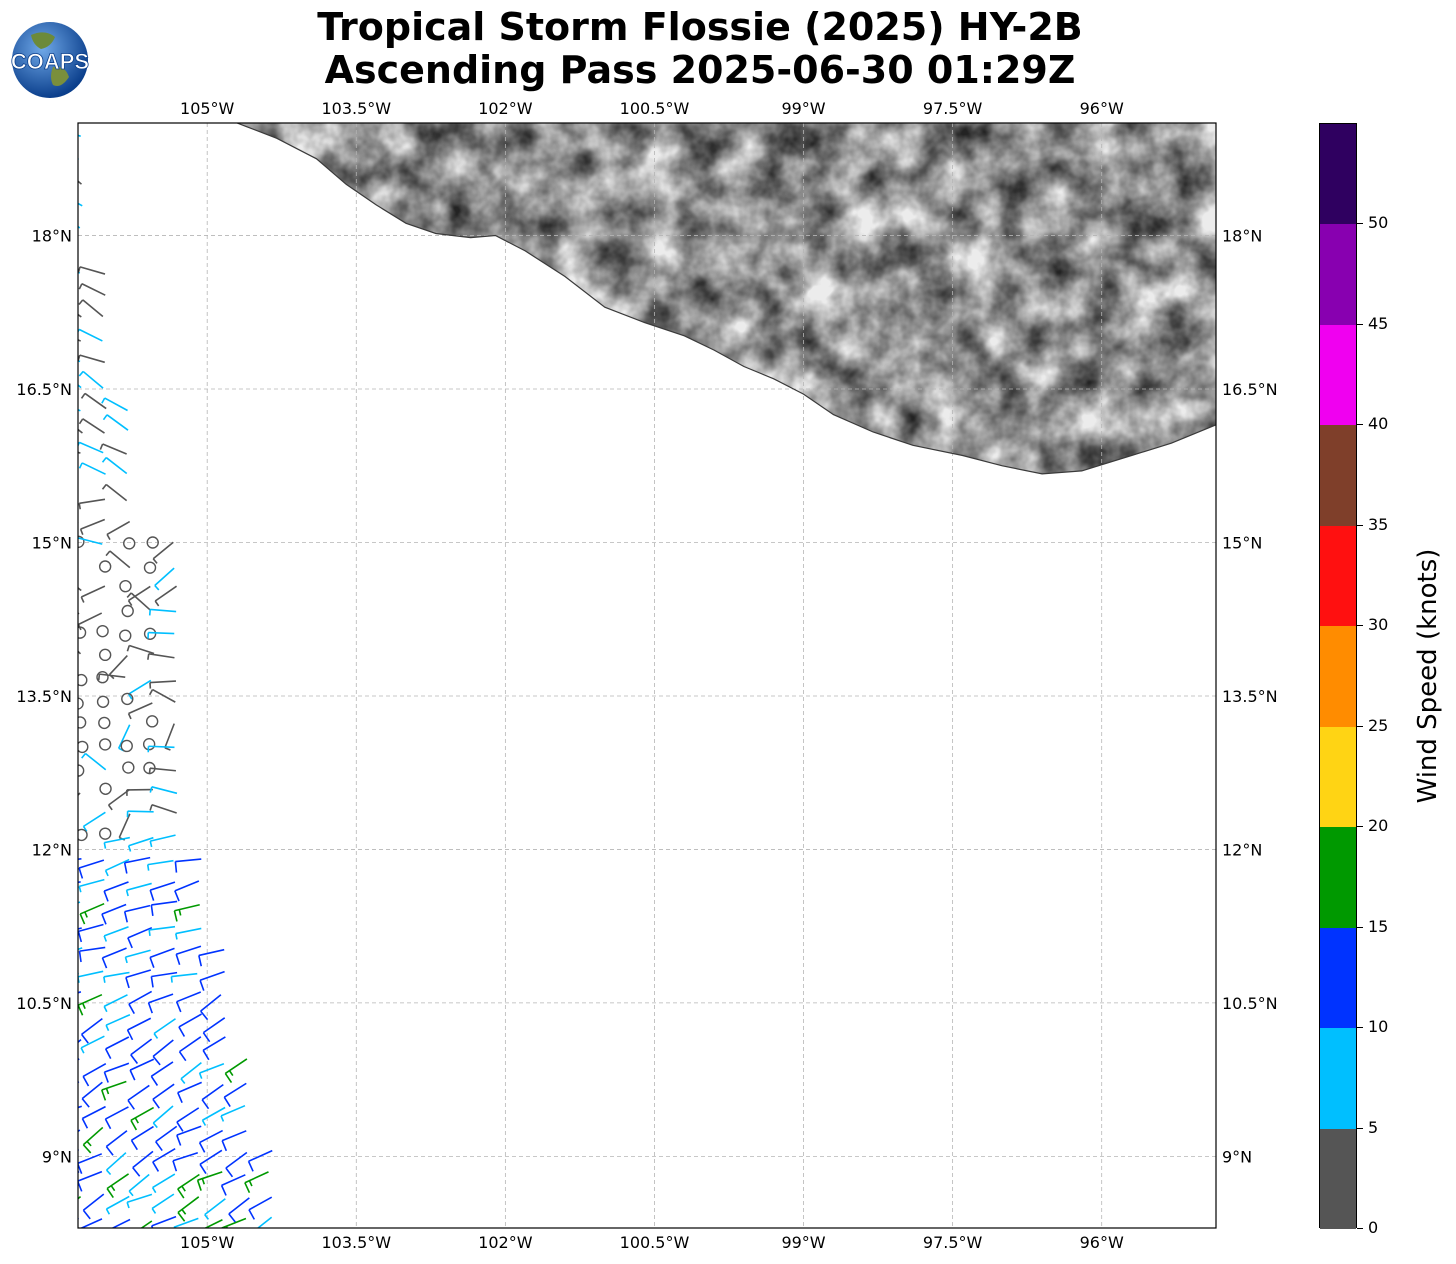 This screenshot has width=1456, height=1264. Describe the element at coordinates (52, 849) in the screenshot. I see `lat-tick-label-left: 12°N` at that location.